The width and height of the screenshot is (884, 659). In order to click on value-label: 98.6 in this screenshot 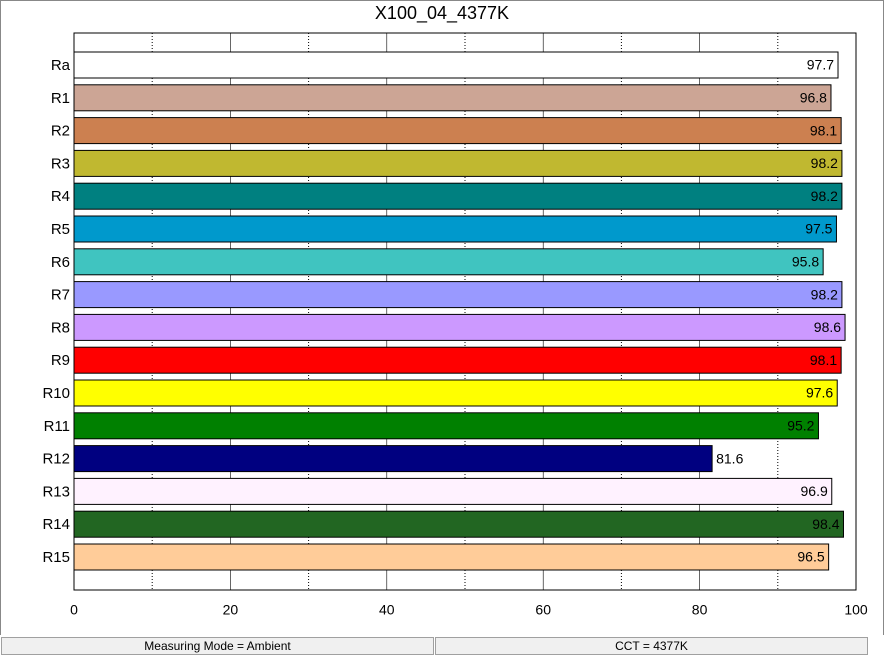, I will do `click(827, 327)`.